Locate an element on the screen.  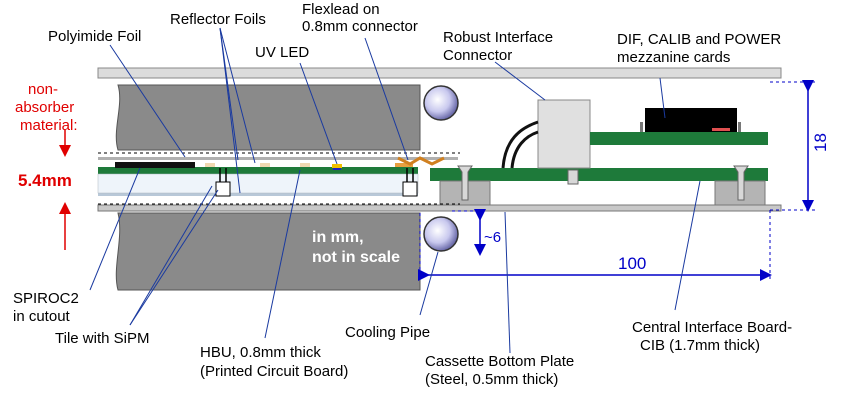
dim-length-label: 100 is located at coordinates (632, 263).